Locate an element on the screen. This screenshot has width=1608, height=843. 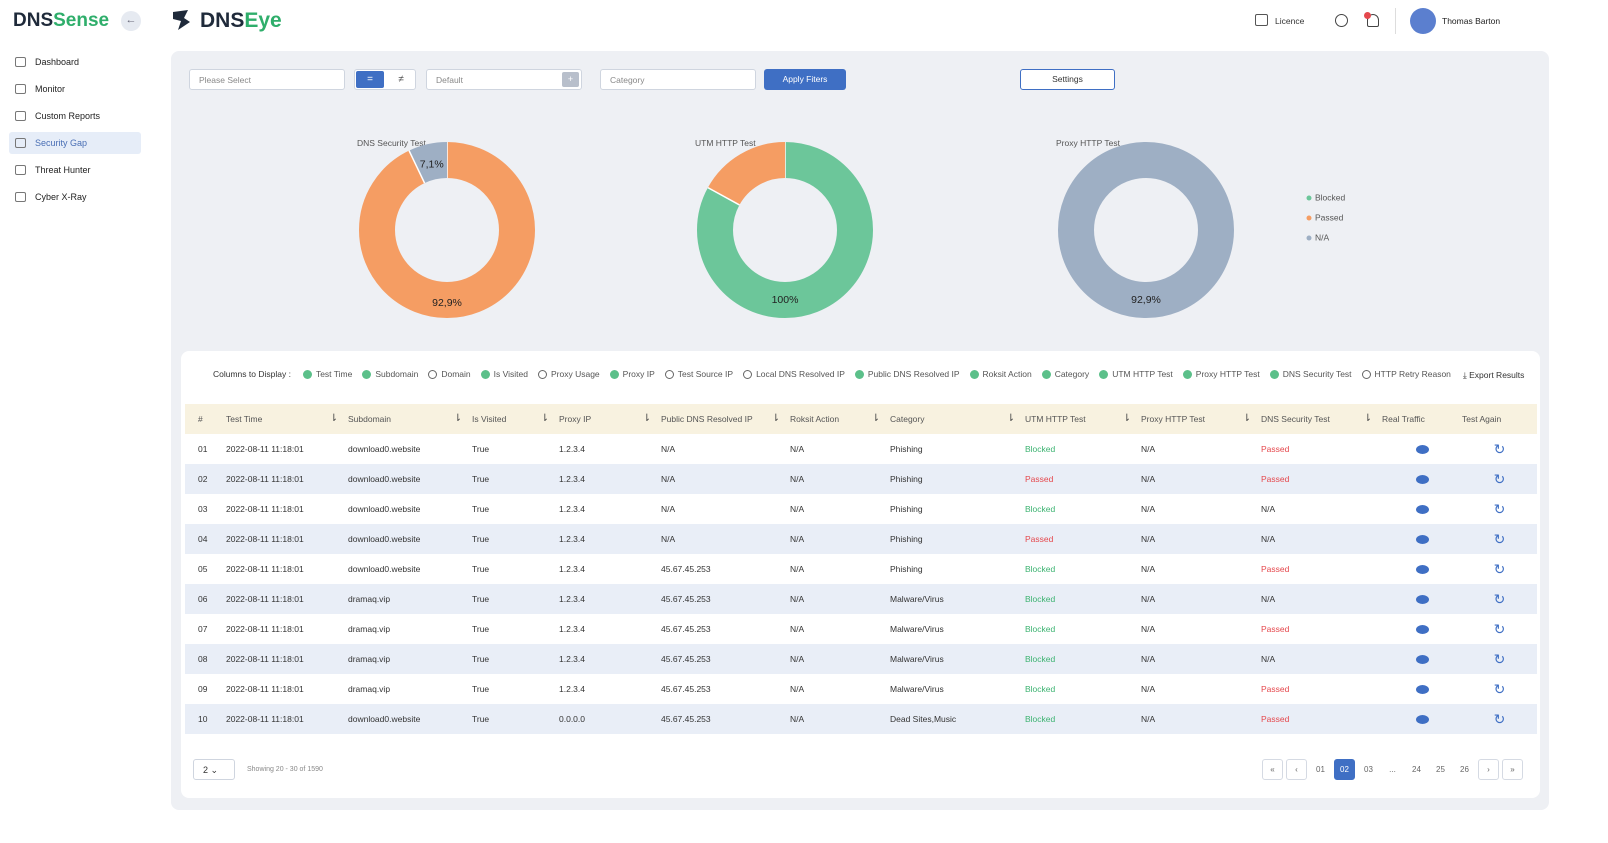
sidebar-item: Custom Reports is located at coordinates (75, 116).